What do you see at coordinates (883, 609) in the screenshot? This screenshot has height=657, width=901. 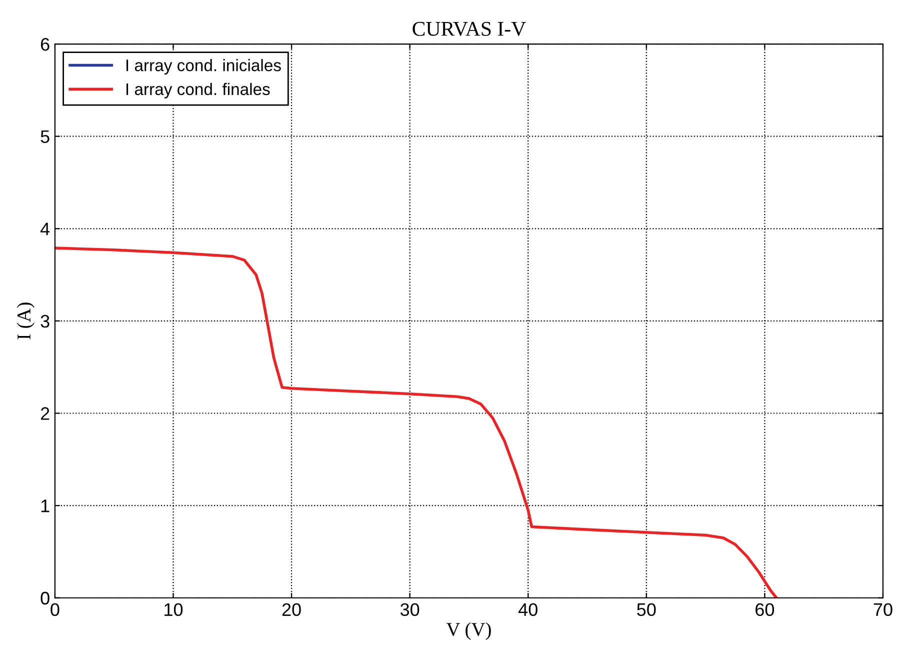 I see `x-tick-label: 70` at bounding box center [883, 609].